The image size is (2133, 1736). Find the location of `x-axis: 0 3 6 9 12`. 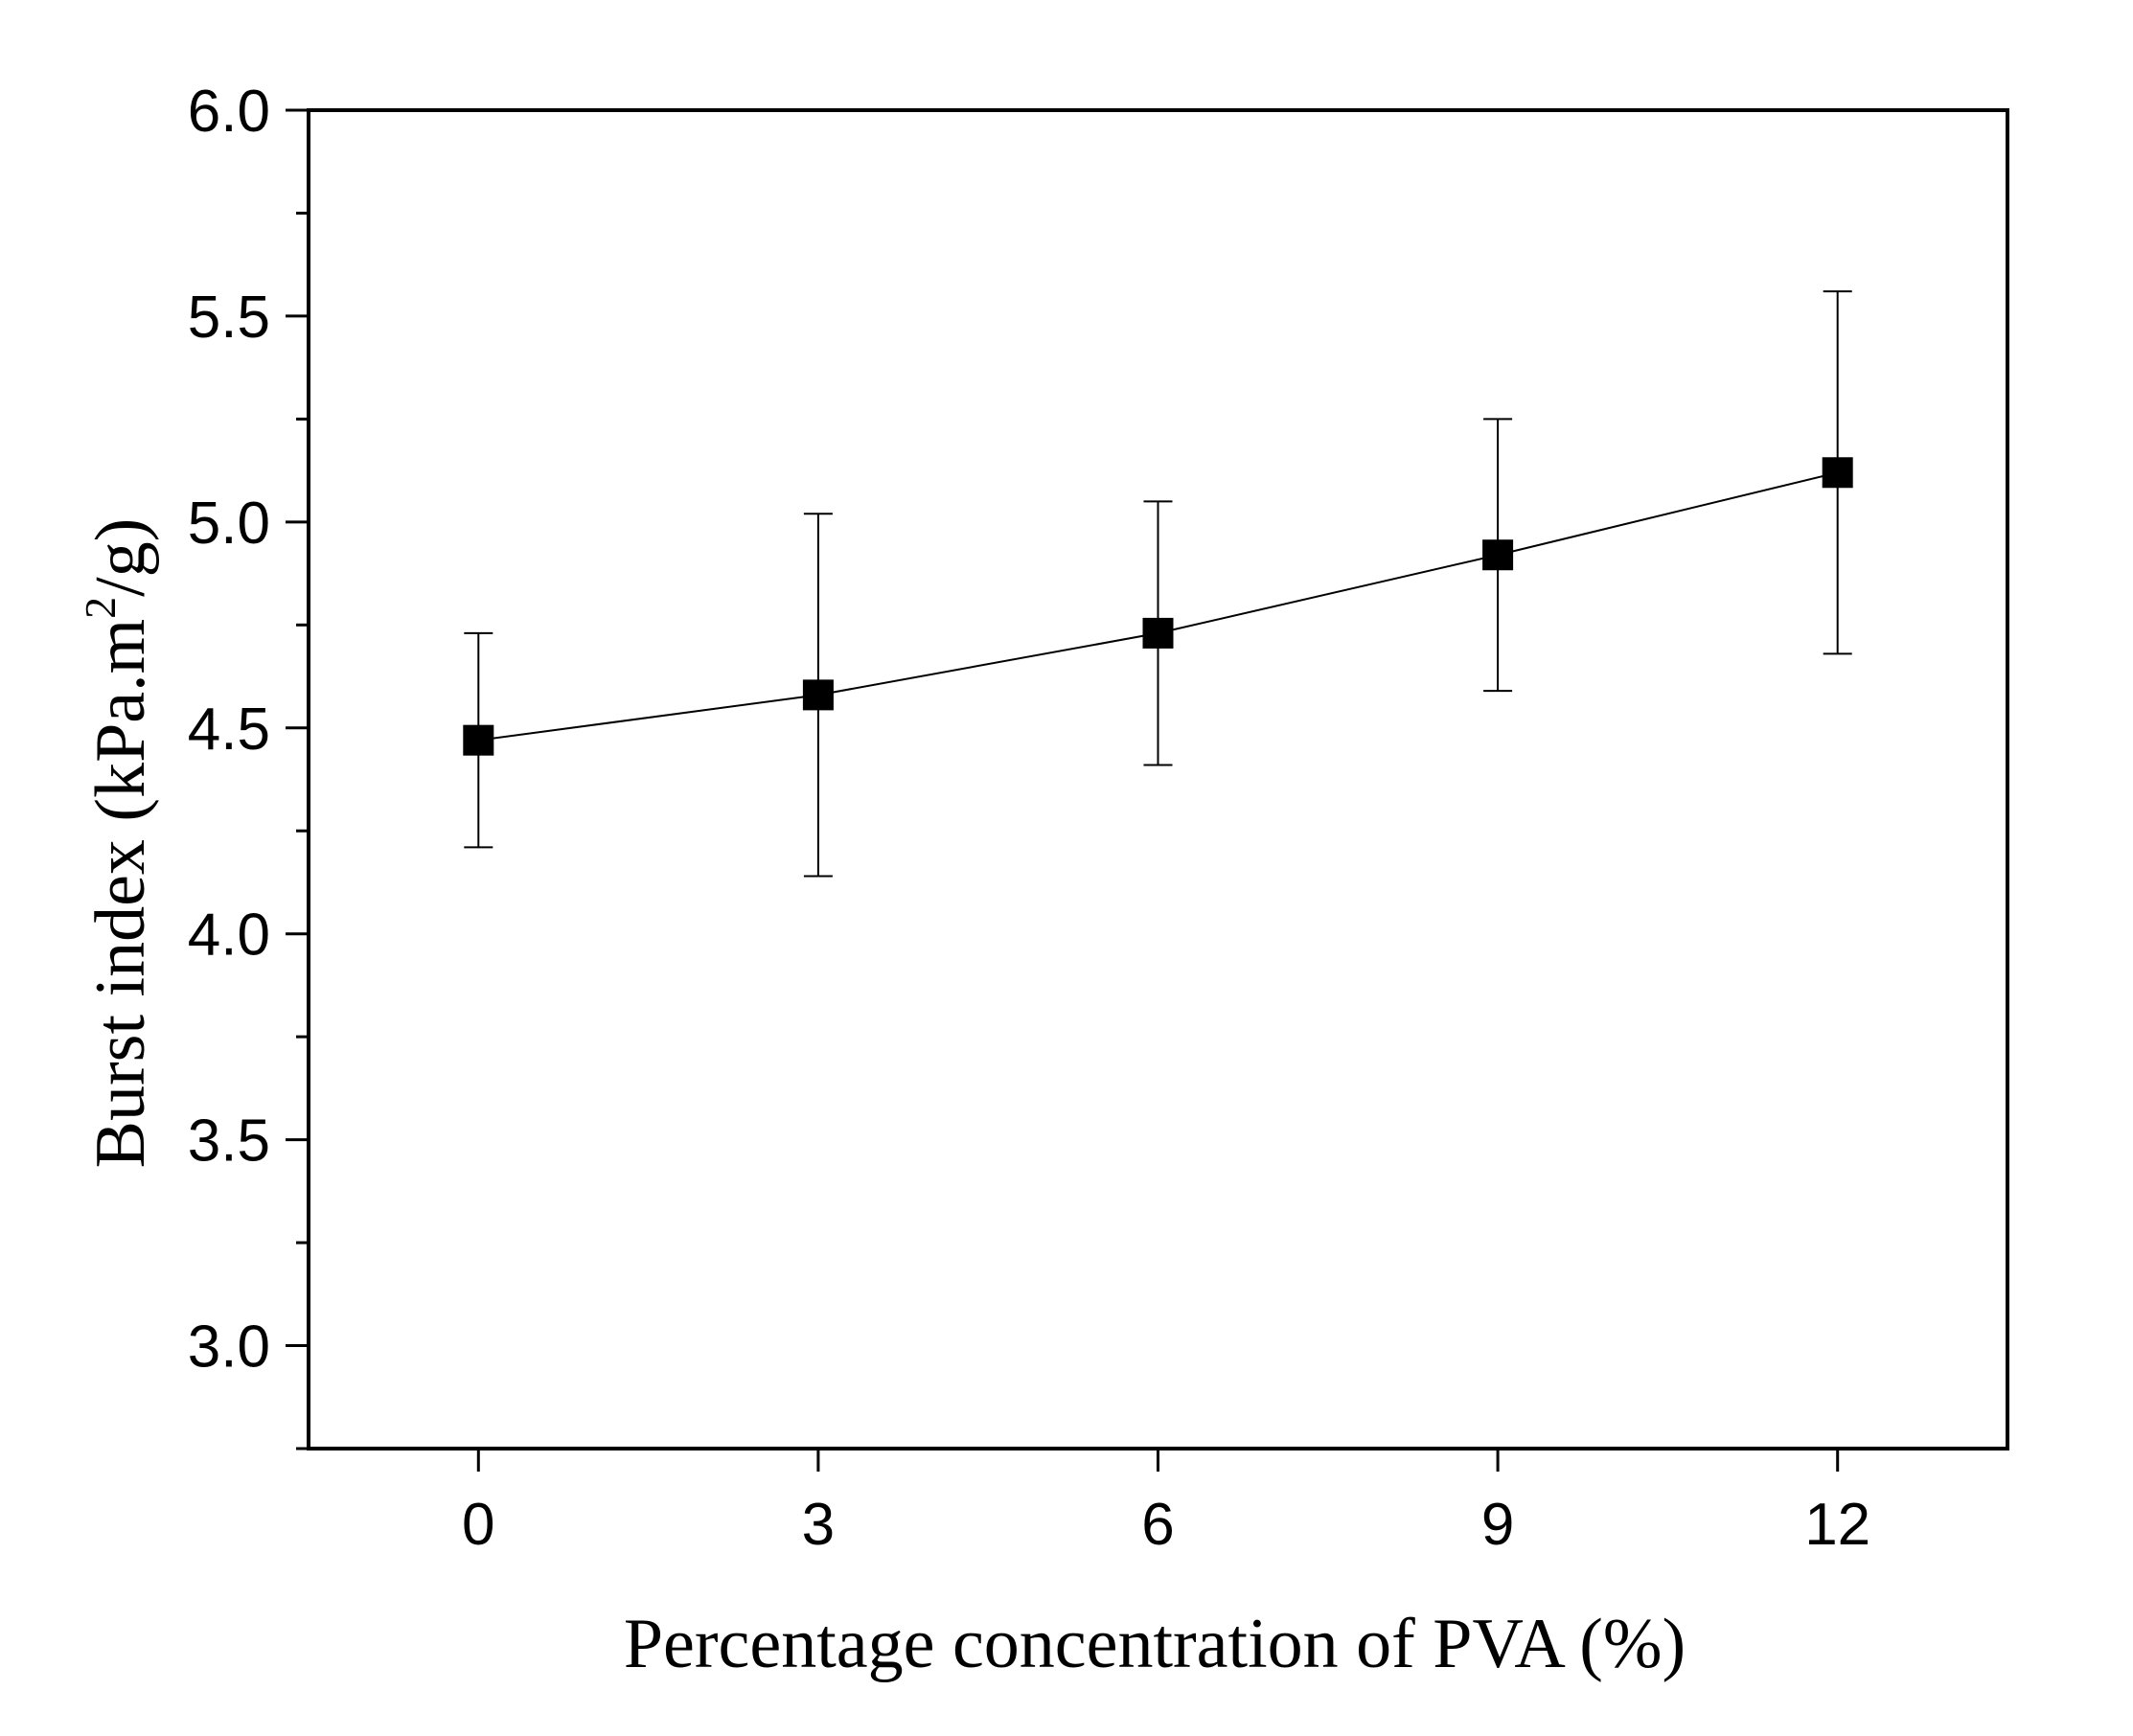

x-axis: 0 3 6 9 12 is located at coordinates (1166, 1503).